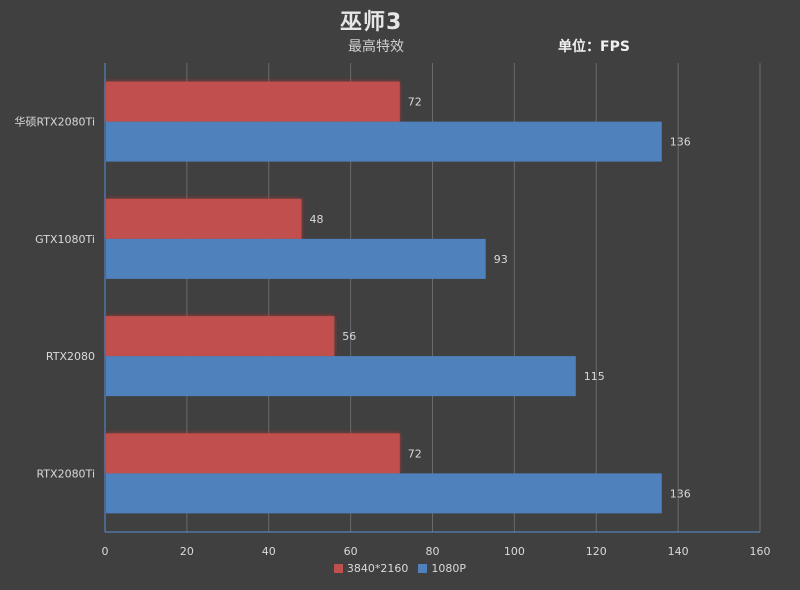 This screenshot has width=800, height=590. I want to click on legend-item-1080p: 1080P, so click(442, 568).